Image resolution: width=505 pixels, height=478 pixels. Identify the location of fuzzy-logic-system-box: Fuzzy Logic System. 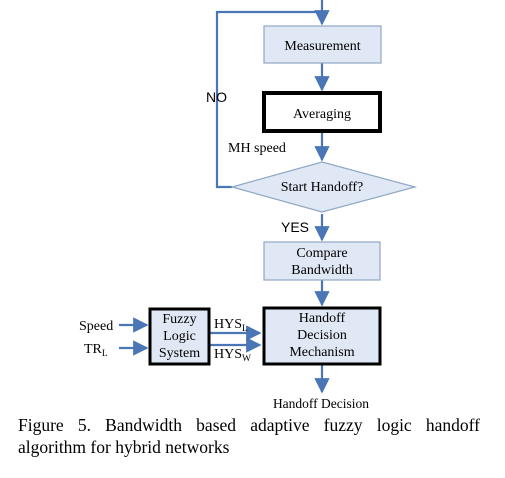
(179, 336).